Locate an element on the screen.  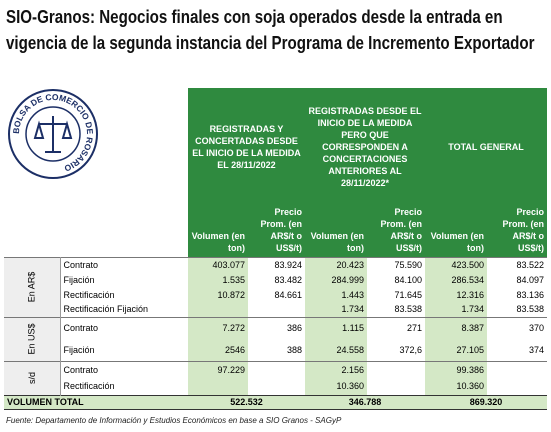
volume-cell: 10.872 is located at coordinates (218, 294).